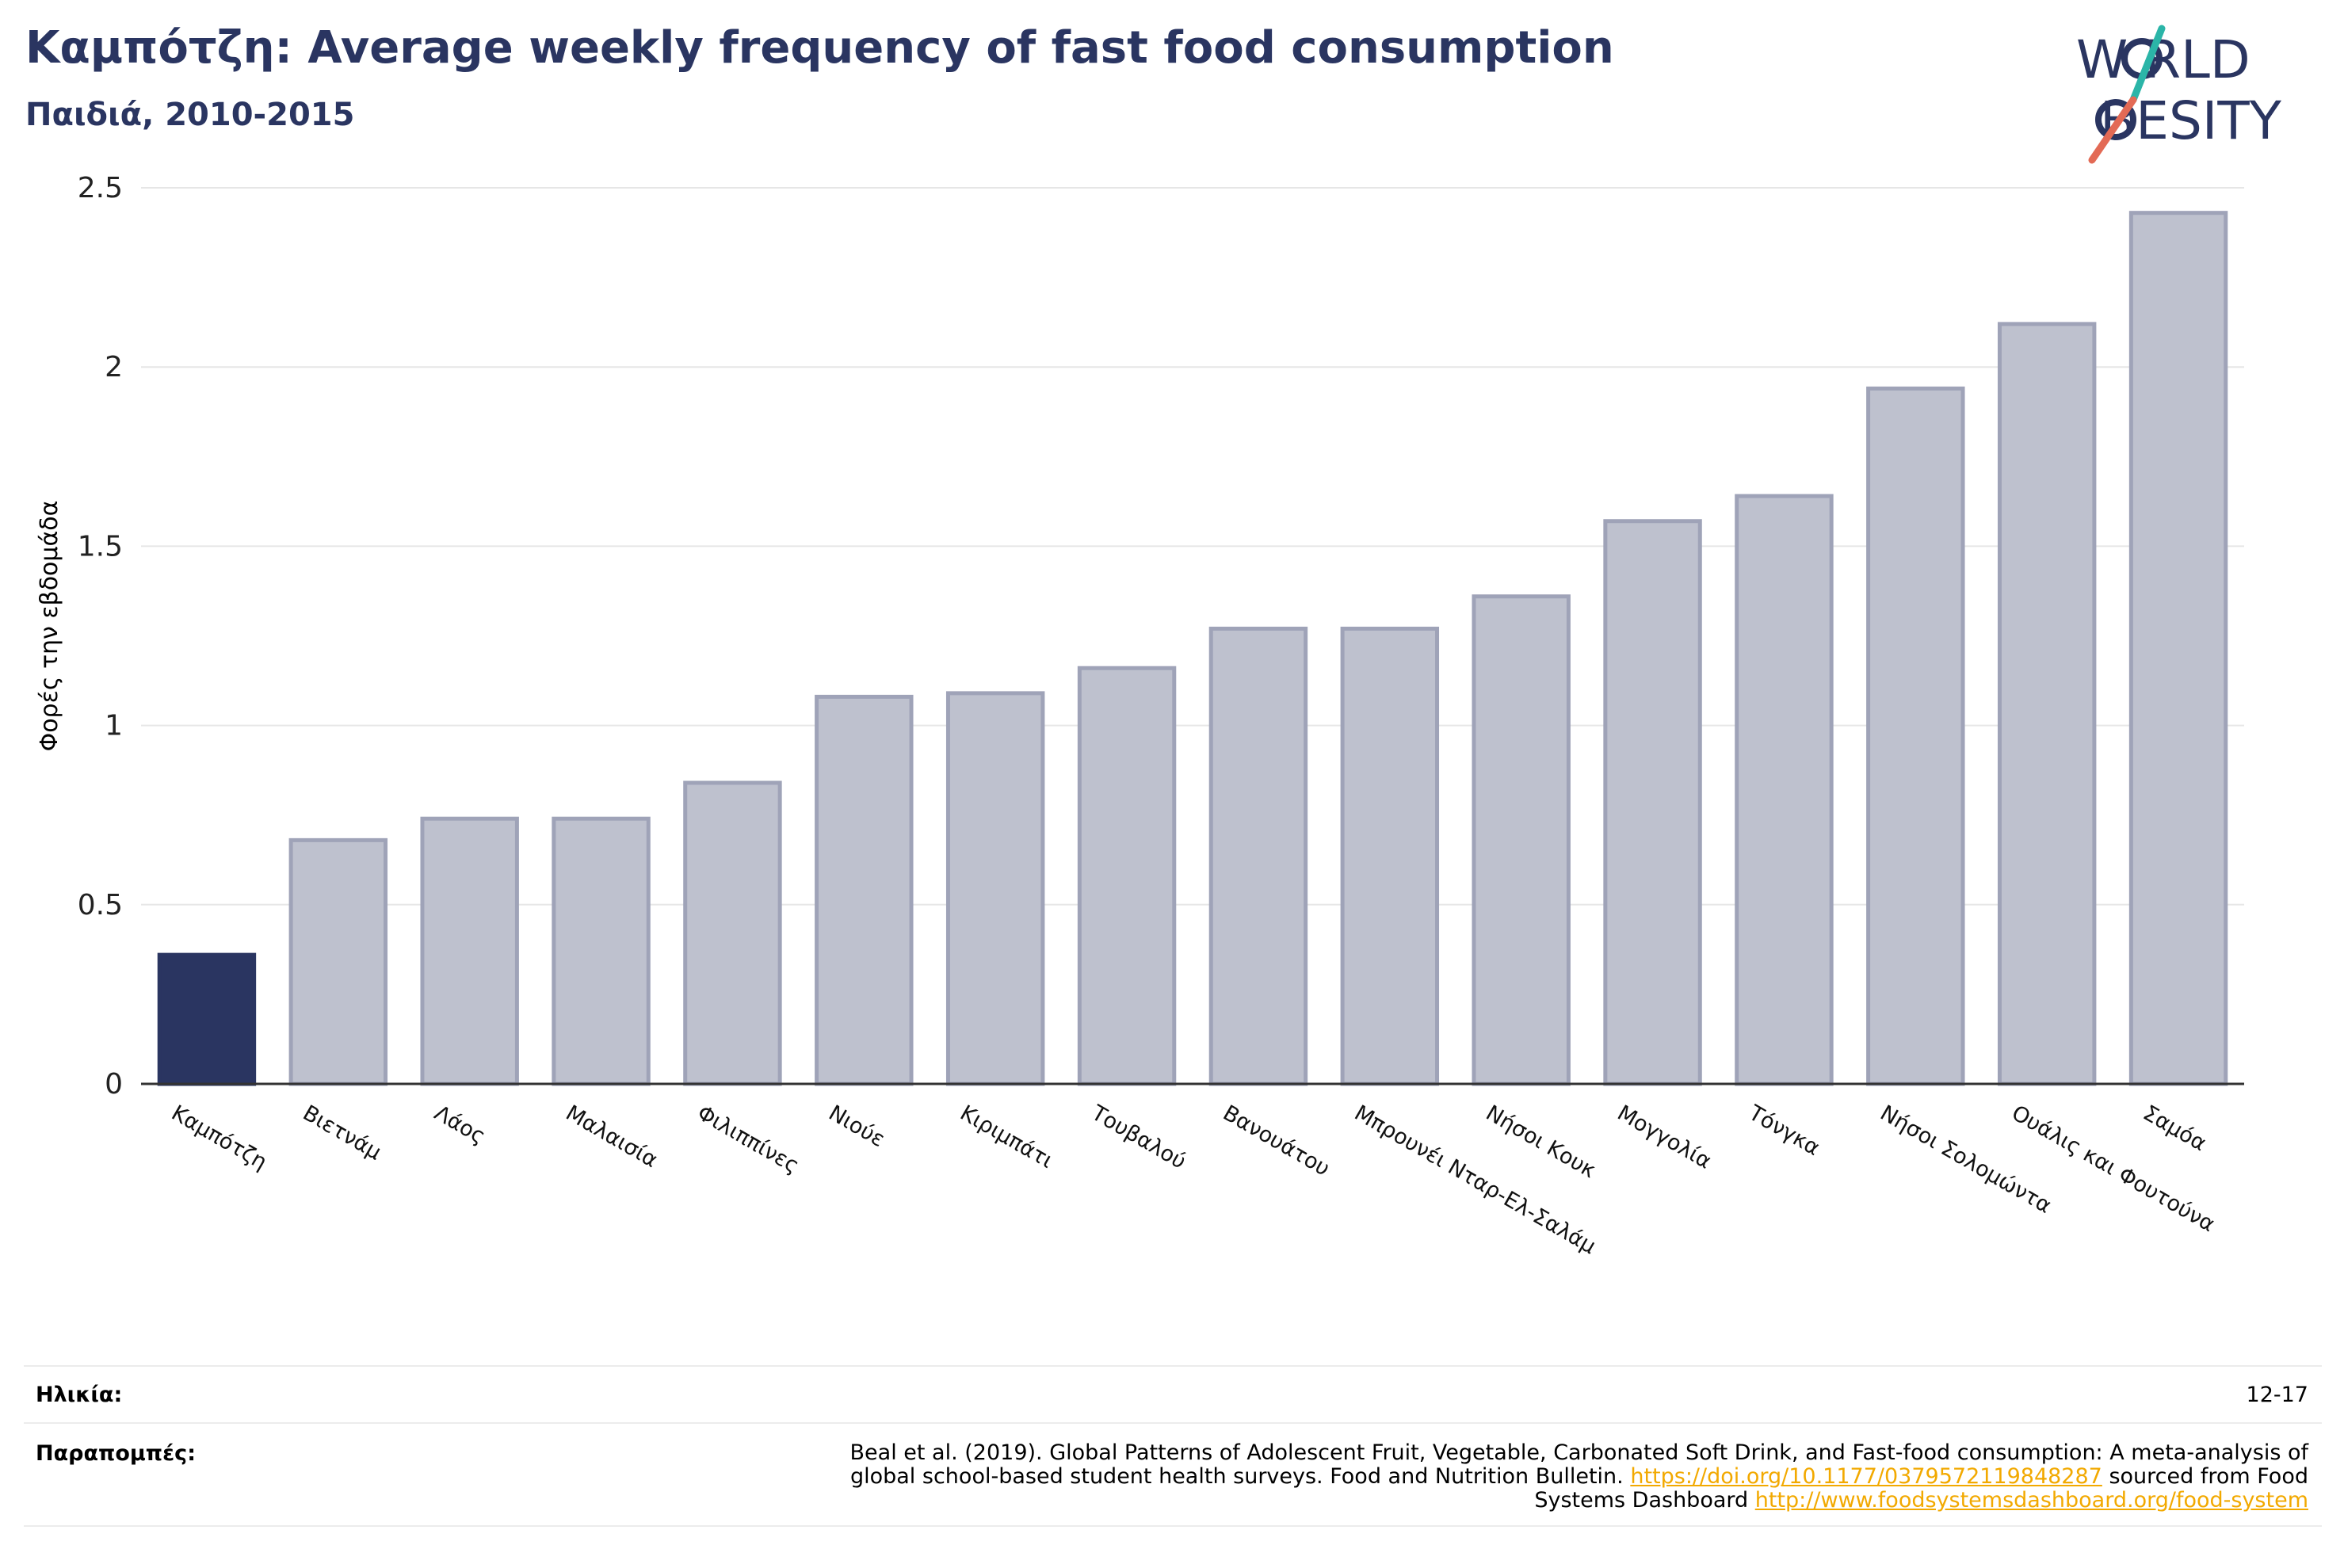  Describe the element at coordinates (748, 1139) in the screenshot. I see `x-tick-label: Φιλιππίνες` at that location.